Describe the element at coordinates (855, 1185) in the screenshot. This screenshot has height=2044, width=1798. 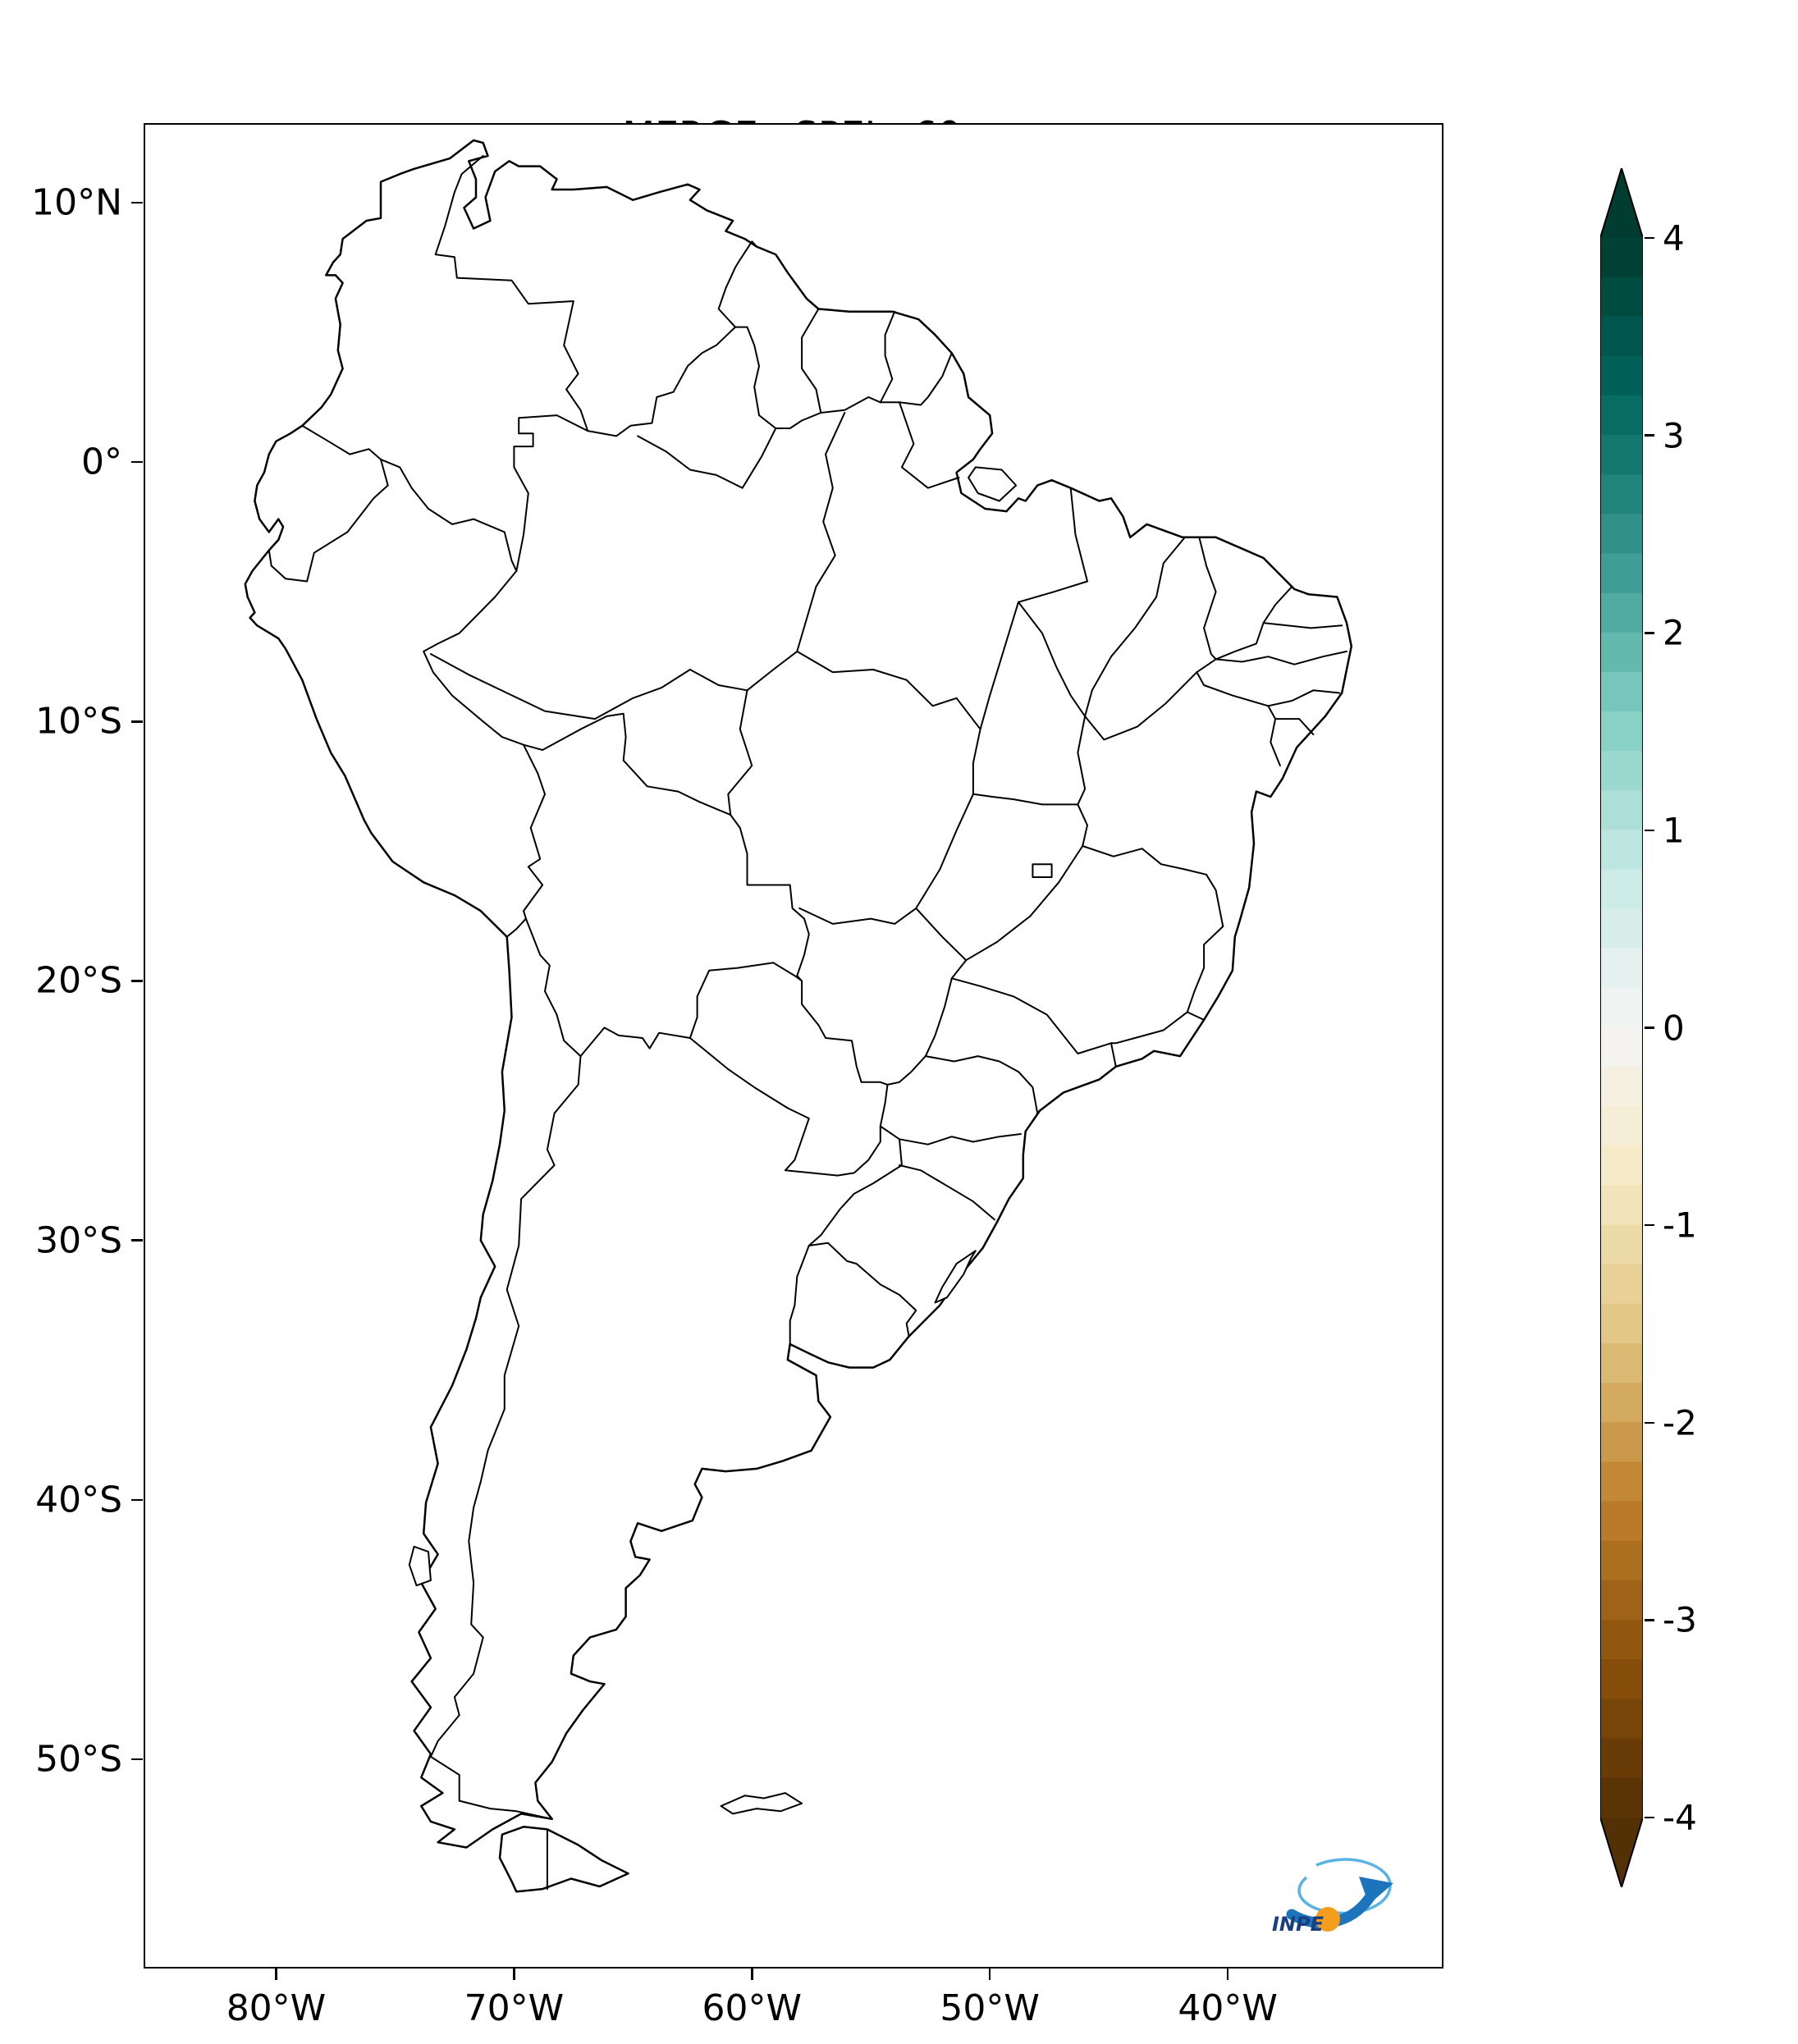
I see `map-border-brazil-argentina` at that location.